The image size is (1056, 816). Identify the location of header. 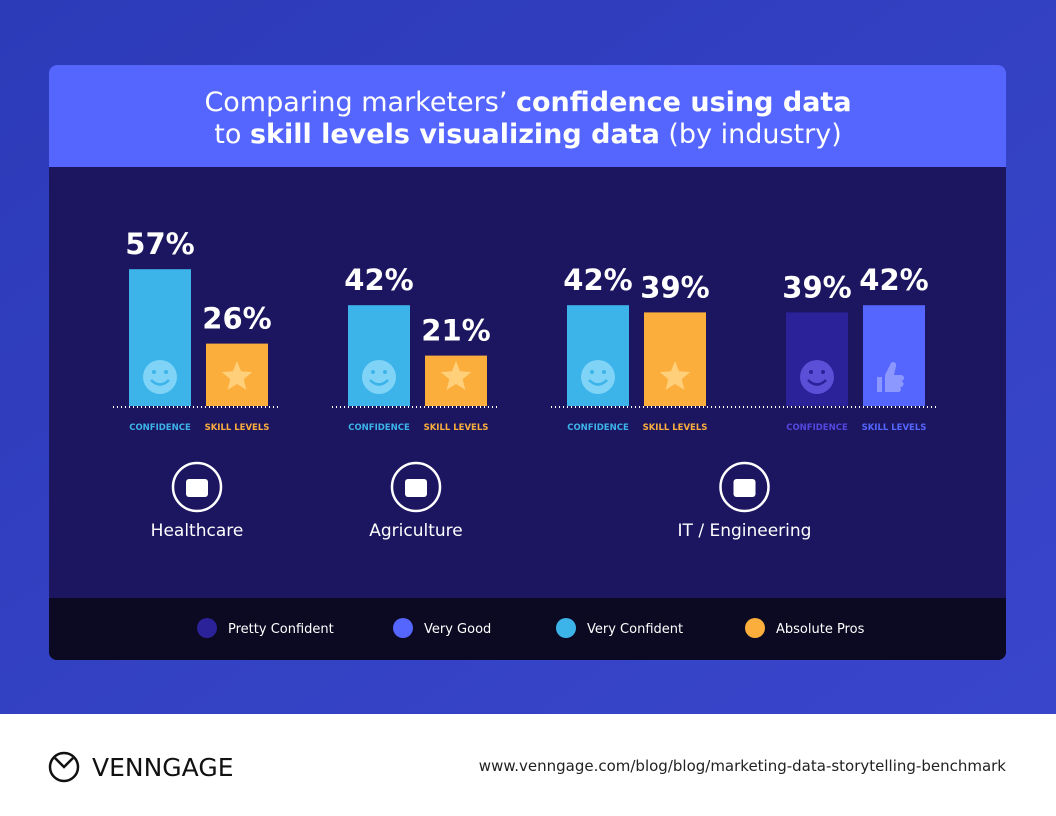
(527, 116).